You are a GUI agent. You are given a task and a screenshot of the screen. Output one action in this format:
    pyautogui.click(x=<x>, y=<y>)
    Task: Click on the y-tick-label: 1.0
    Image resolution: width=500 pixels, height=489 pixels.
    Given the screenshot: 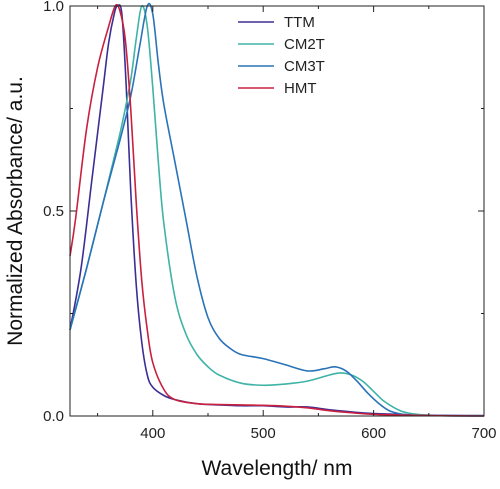 What is the action you would take?
    pyautogui.click(x=53, y=7)
    